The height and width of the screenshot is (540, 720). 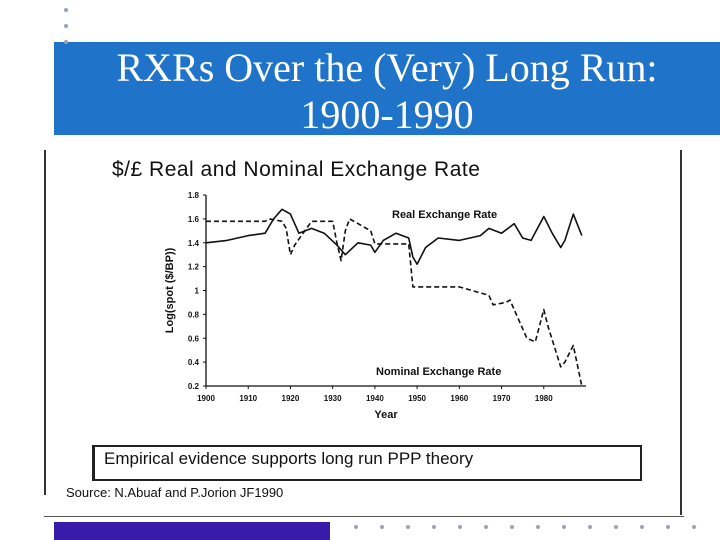 I want to click on y-tick-label: 1.8, so click(x=194, y=195).